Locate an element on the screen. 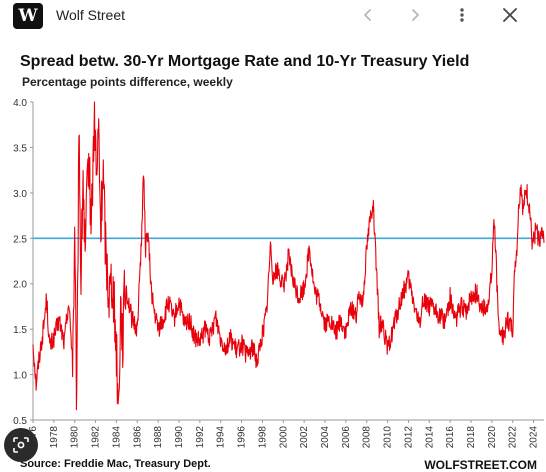  logo-letter: W is located at coordinates (28, 15).